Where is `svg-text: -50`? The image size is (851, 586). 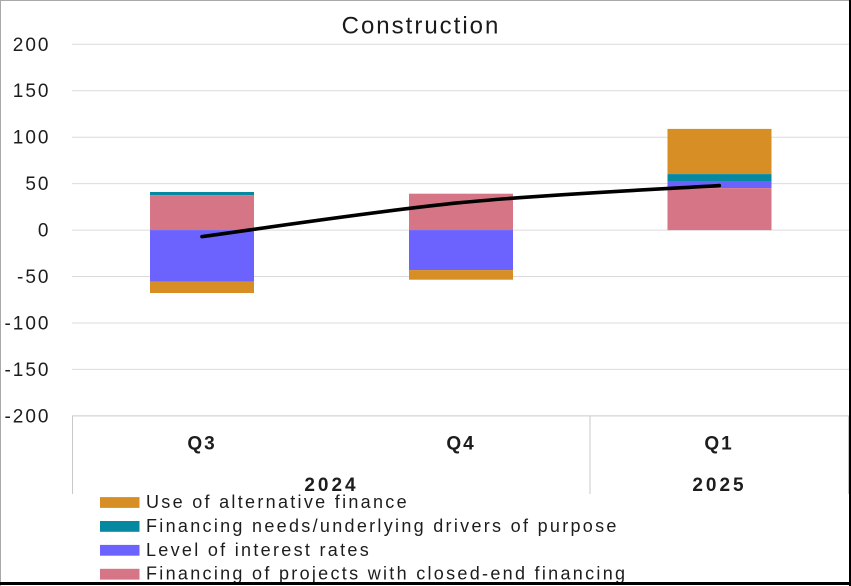
svg-text: -50 is located at coordinates (33, 277).